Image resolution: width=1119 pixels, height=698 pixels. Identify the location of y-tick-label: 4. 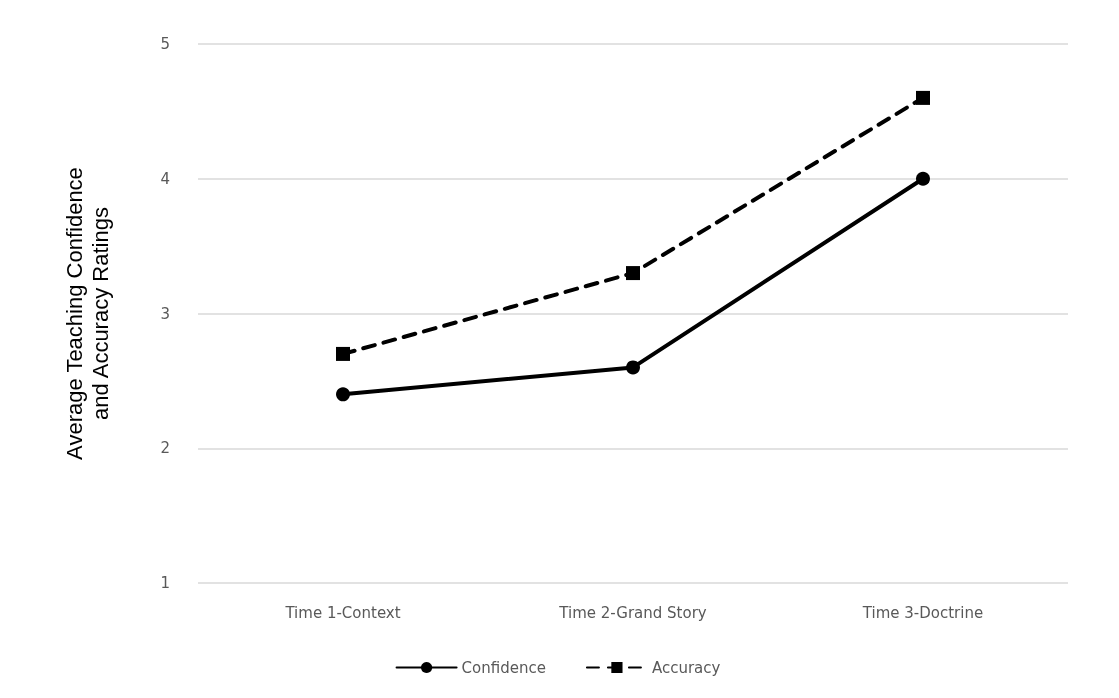
(165, 178).